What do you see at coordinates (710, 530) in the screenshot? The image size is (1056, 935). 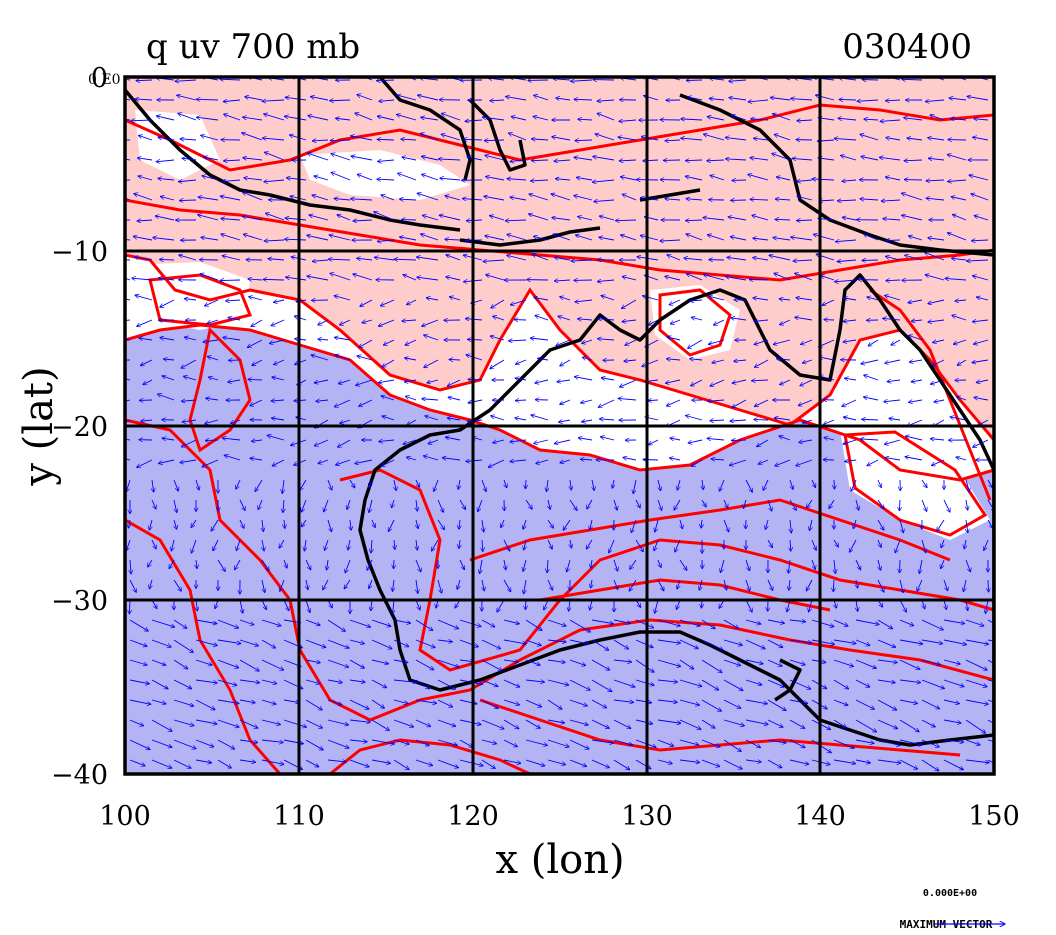 I see `humidity-contour` at bounding box center [710, 530].